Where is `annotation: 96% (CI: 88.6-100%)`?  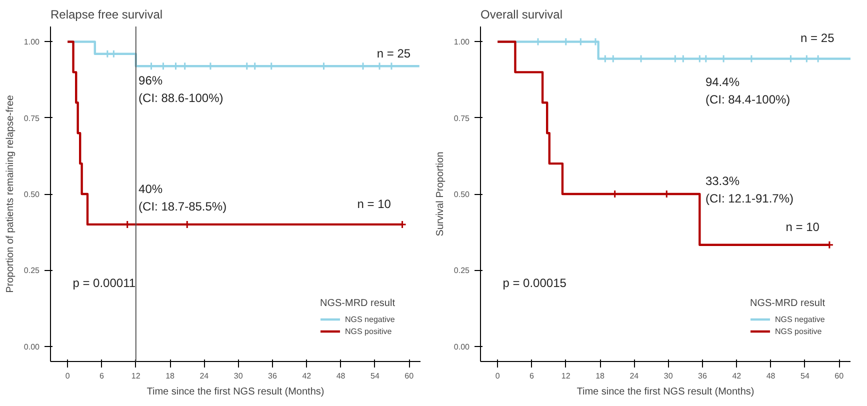
annotation: 96% (CI: 88.6-100%) is located at coordinates (181, 90).